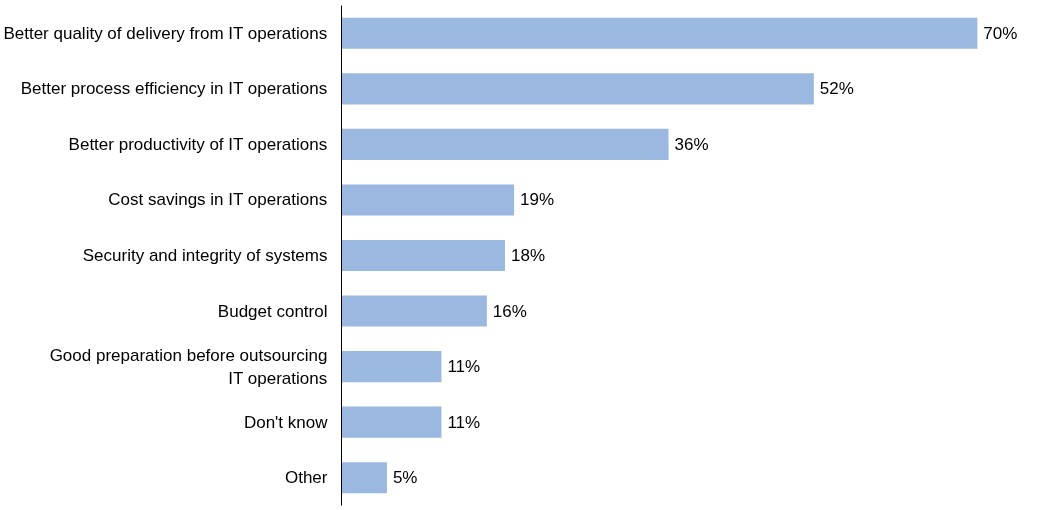 This screenshot has width=1050, height=510. Describe the element at coordinates (198, 144) in the screenshot. I see `y-tick-label: Better productivity of IT operations` at that location.